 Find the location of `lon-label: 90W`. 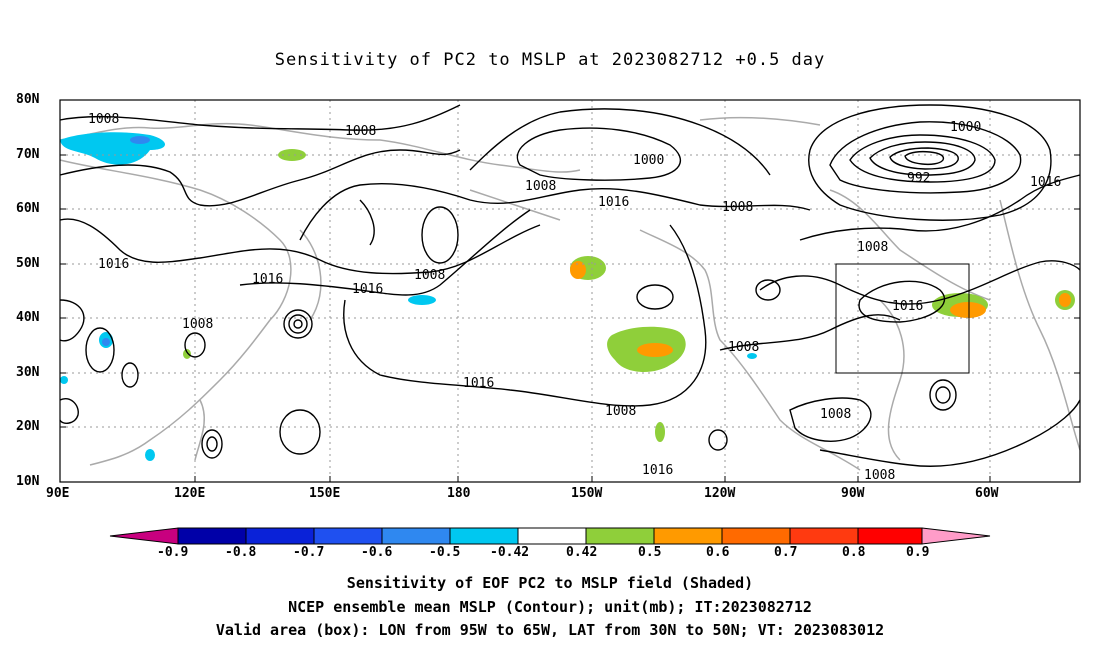

lon-label: 90W is located at coordinates (853, 493).